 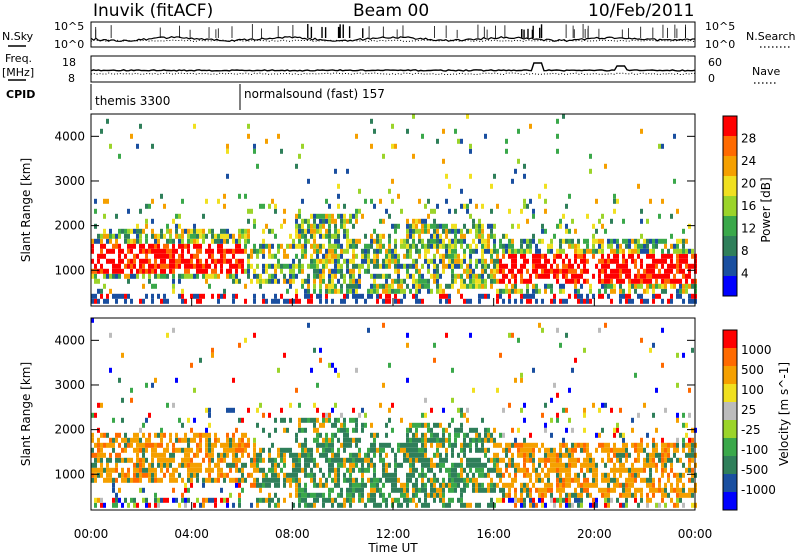 I want to click on nave-tick-high: 60, so click(x=715, y=62).